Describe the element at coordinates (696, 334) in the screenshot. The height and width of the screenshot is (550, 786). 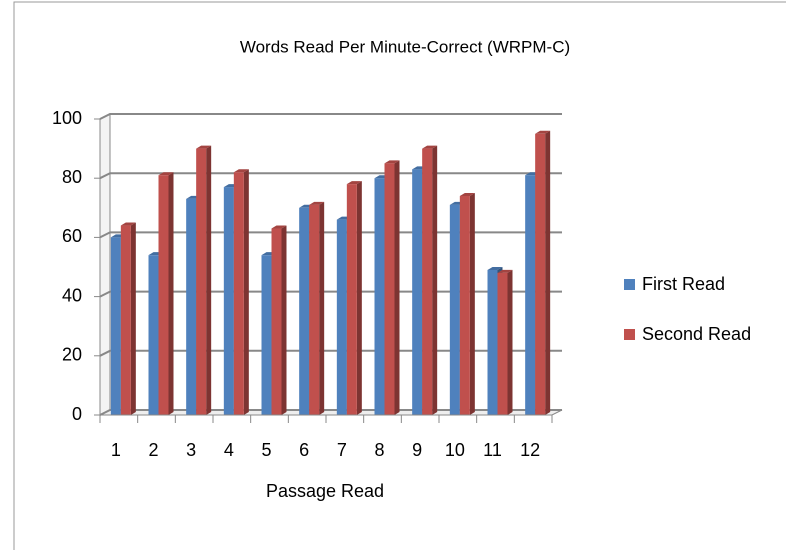
I see `legend-label: Second Read` at that location.